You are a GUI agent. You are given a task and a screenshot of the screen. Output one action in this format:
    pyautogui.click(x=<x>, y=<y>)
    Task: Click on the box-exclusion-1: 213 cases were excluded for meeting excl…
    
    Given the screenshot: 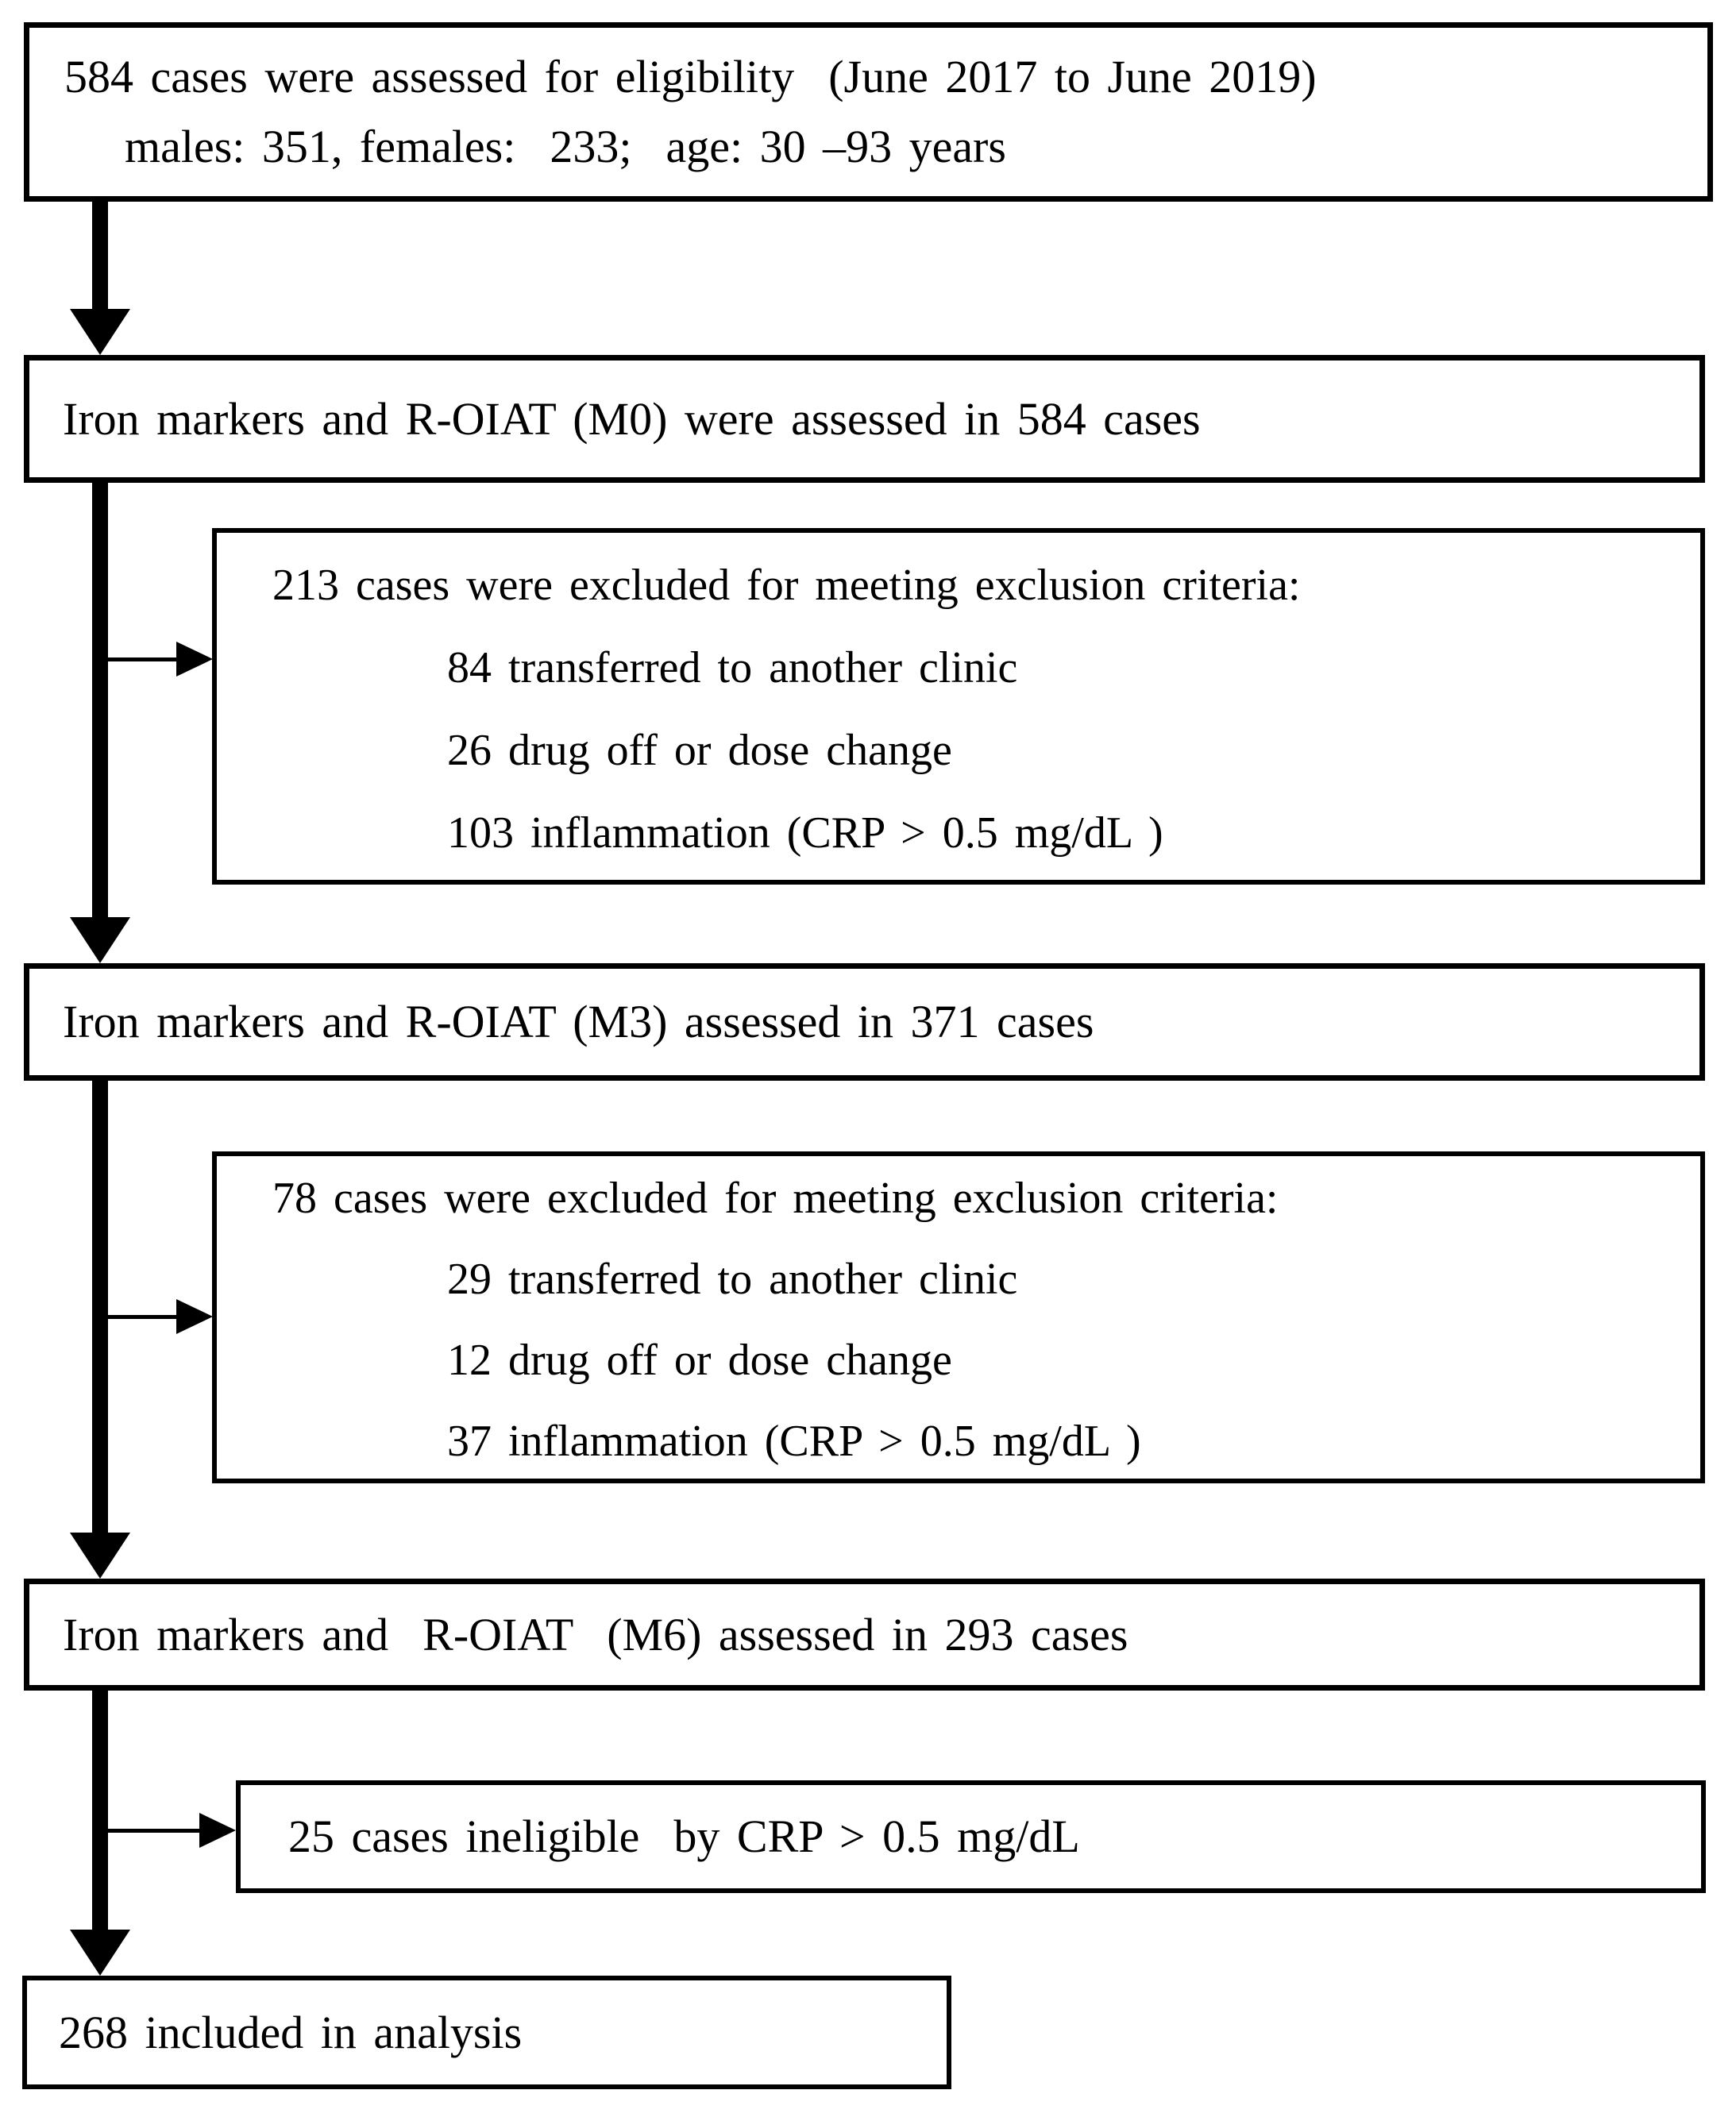 What is the action you would take?
    pyautogui.click(x=958, y=706)
    